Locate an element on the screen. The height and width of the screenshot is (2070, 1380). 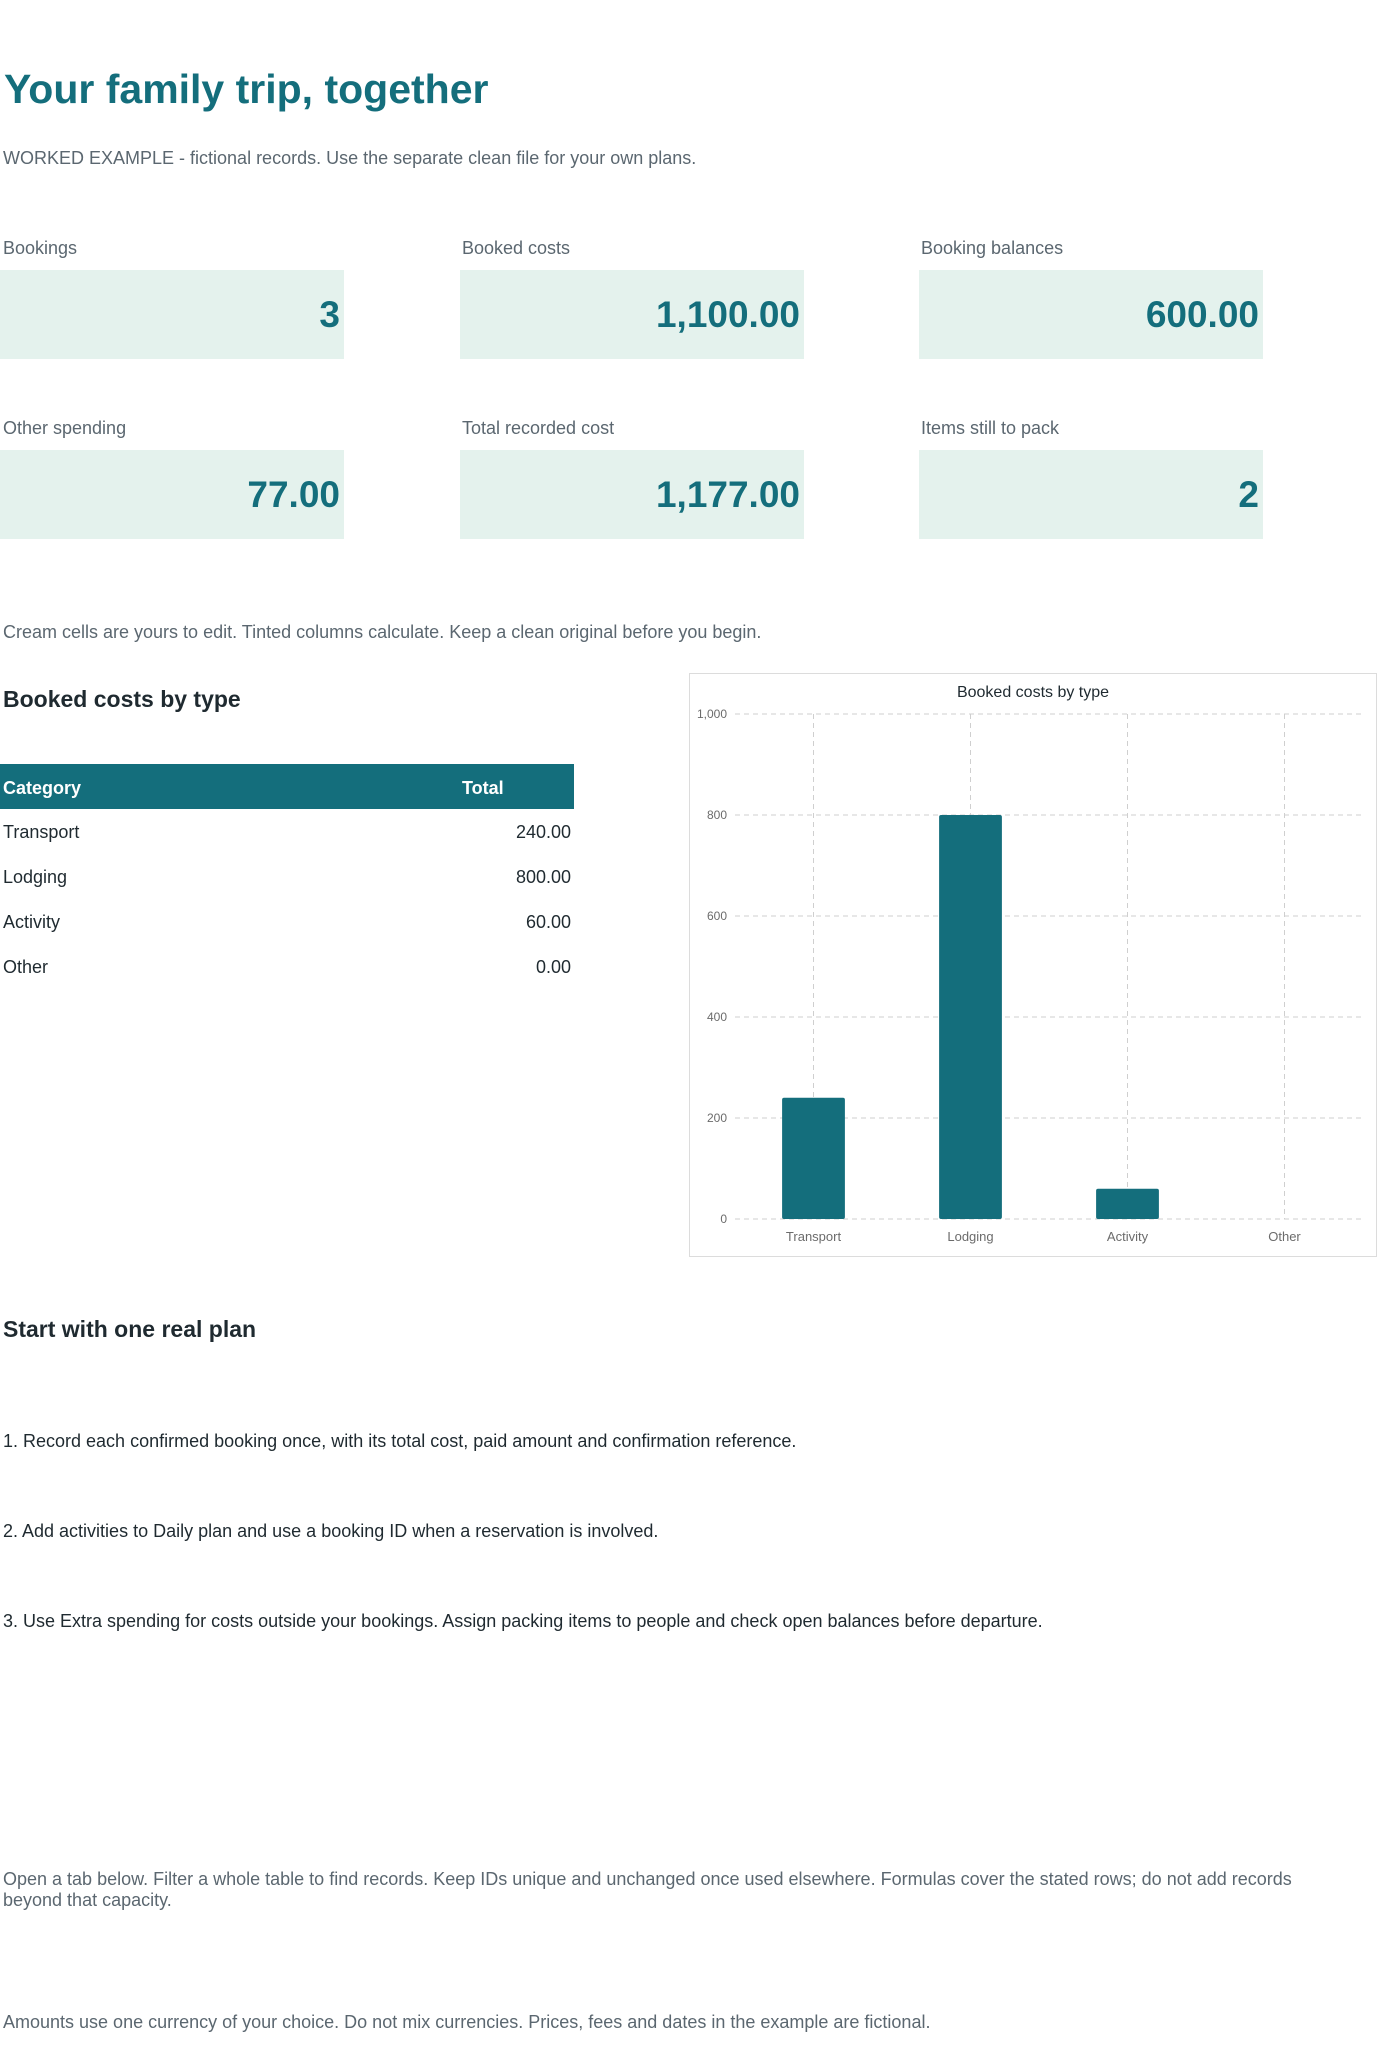
table-row: Lodging 800.00 is located at coordinates (287, 876).